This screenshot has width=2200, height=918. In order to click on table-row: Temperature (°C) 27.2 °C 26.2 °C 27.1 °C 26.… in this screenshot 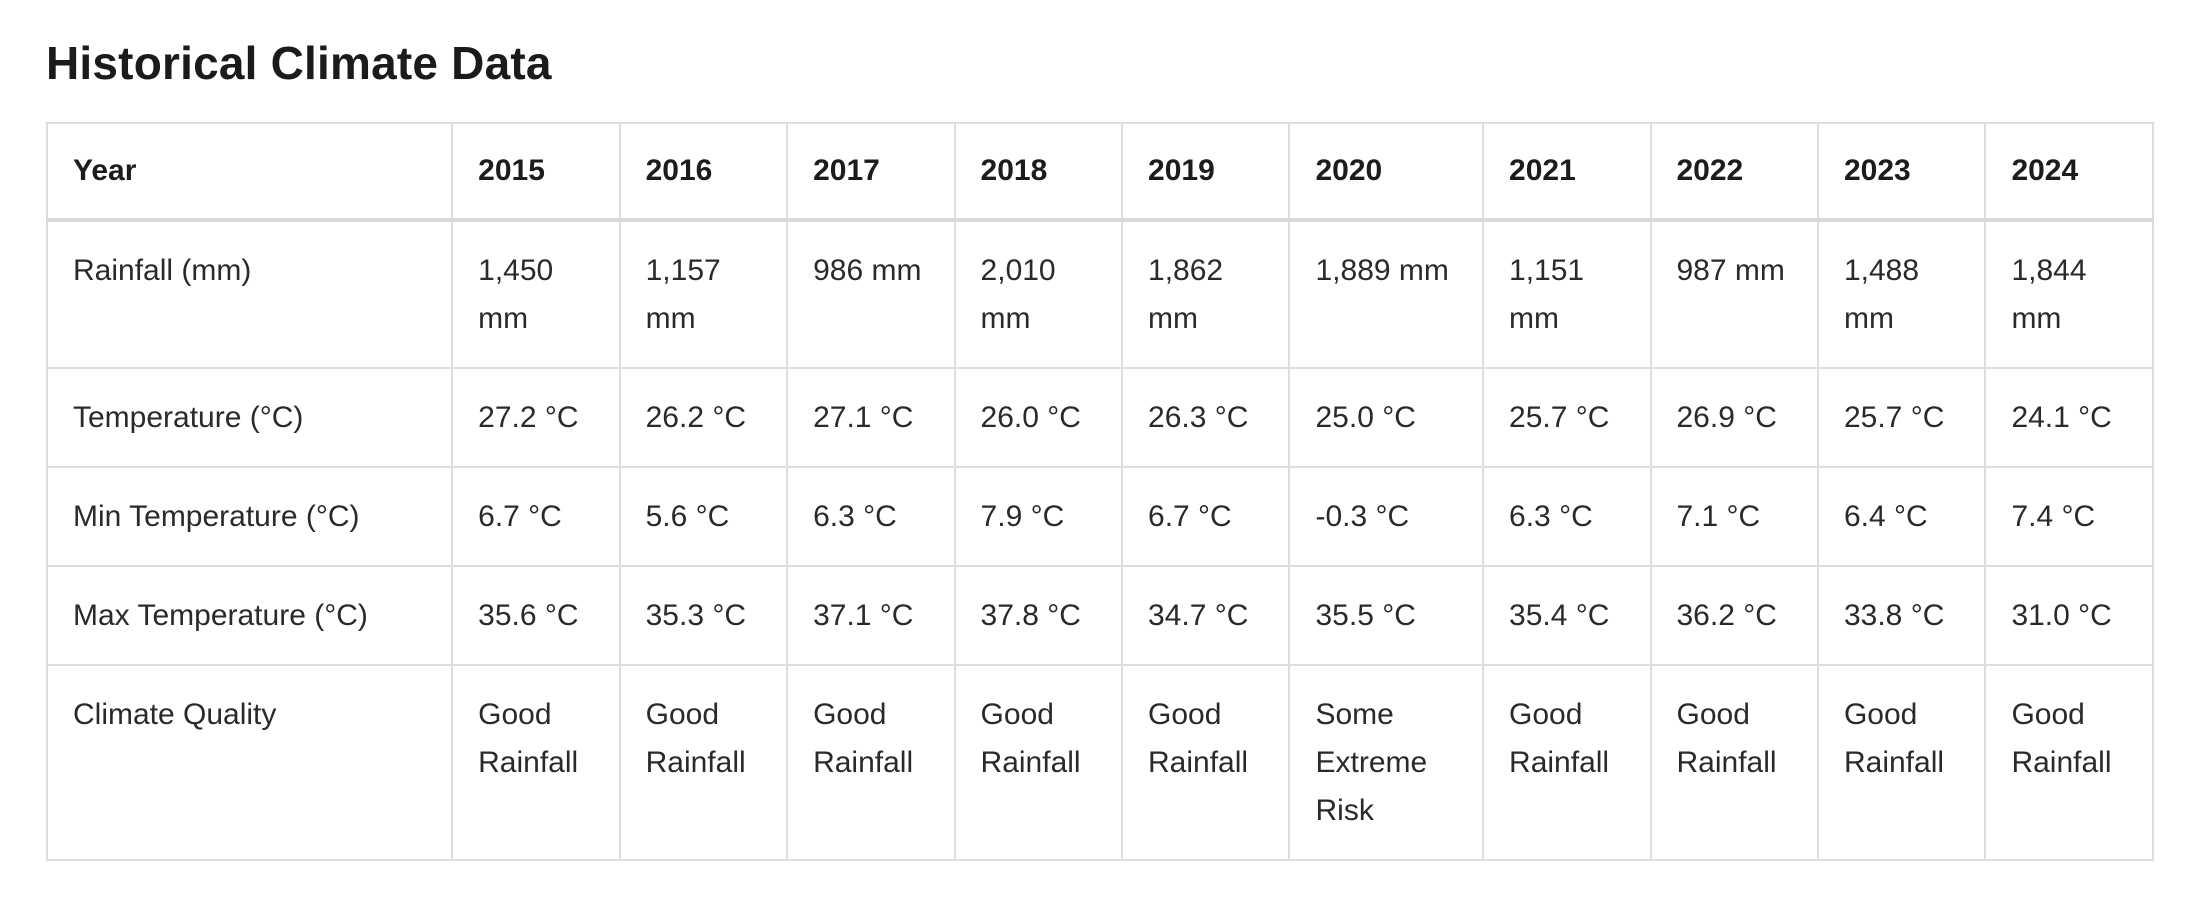, I will do `click(1099, 417)`.